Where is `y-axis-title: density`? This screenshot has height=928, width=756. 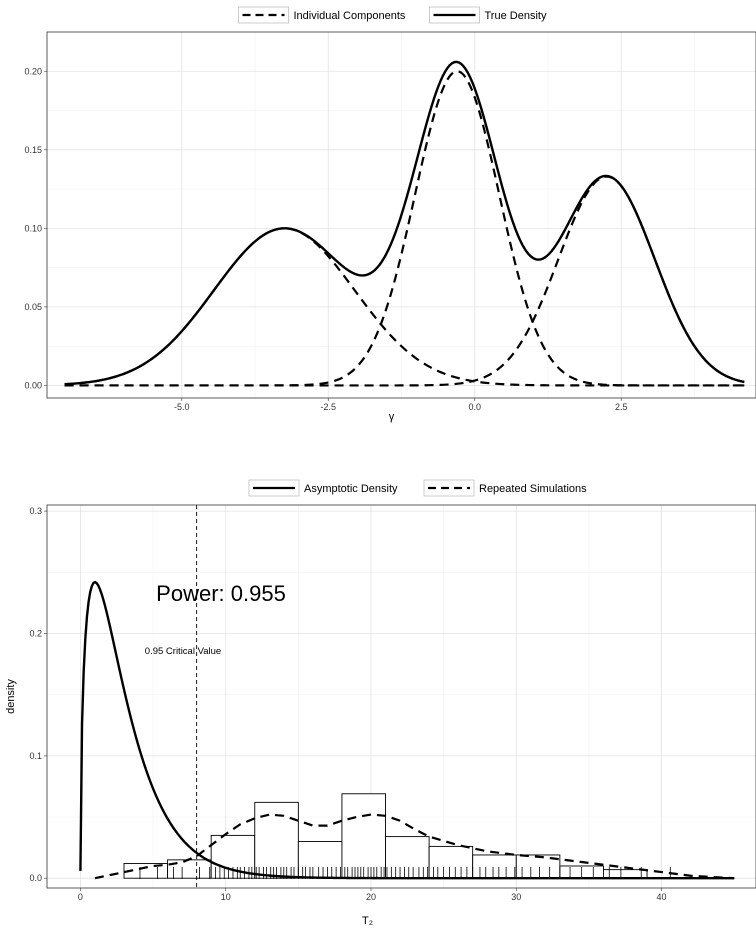 y-axis-title: density is located at coordinates (11, 696).